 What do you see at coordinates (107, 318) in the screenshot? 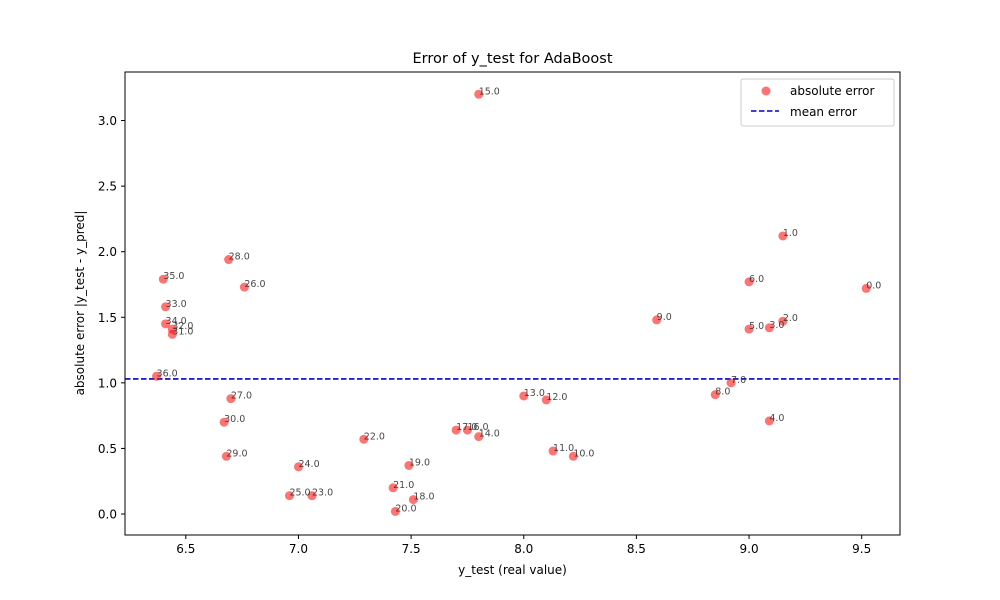
I see `y-tick-label: 1.5` at bounding box center [107, 318].